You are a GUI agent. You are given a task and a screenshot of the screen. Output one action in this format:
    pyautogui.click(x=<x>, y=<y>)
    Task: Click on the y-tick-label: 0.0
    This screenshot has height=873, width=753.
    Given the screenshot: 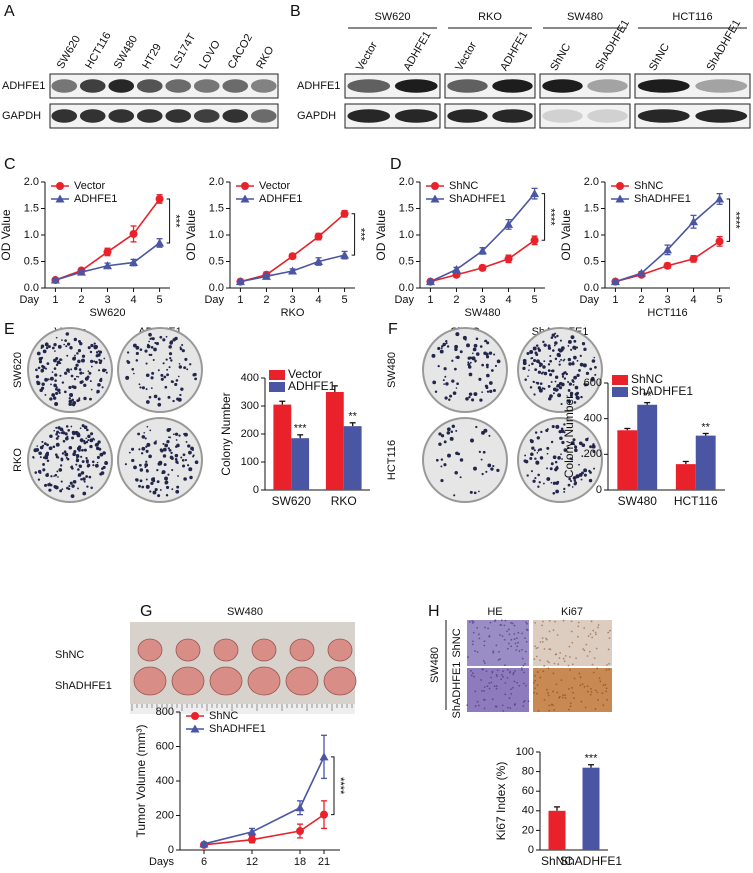 What is the action you would take?
    pyautogui.click(x=31, y=288)
    